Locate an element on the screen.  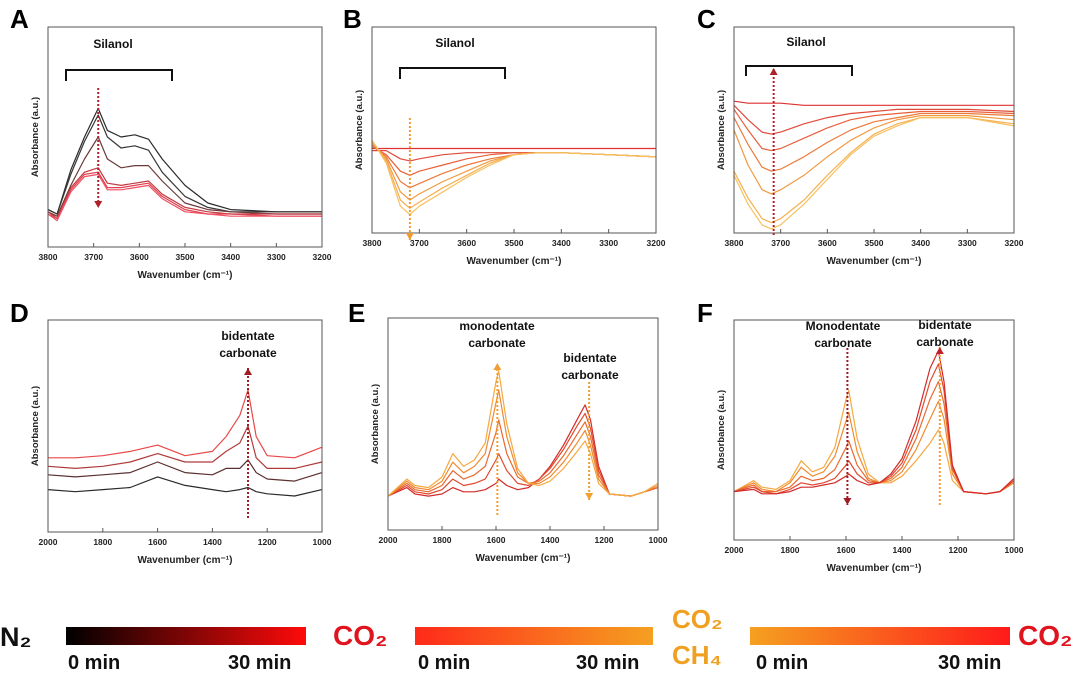
annotation-label: monodentate is located at coordinates (497, 326).